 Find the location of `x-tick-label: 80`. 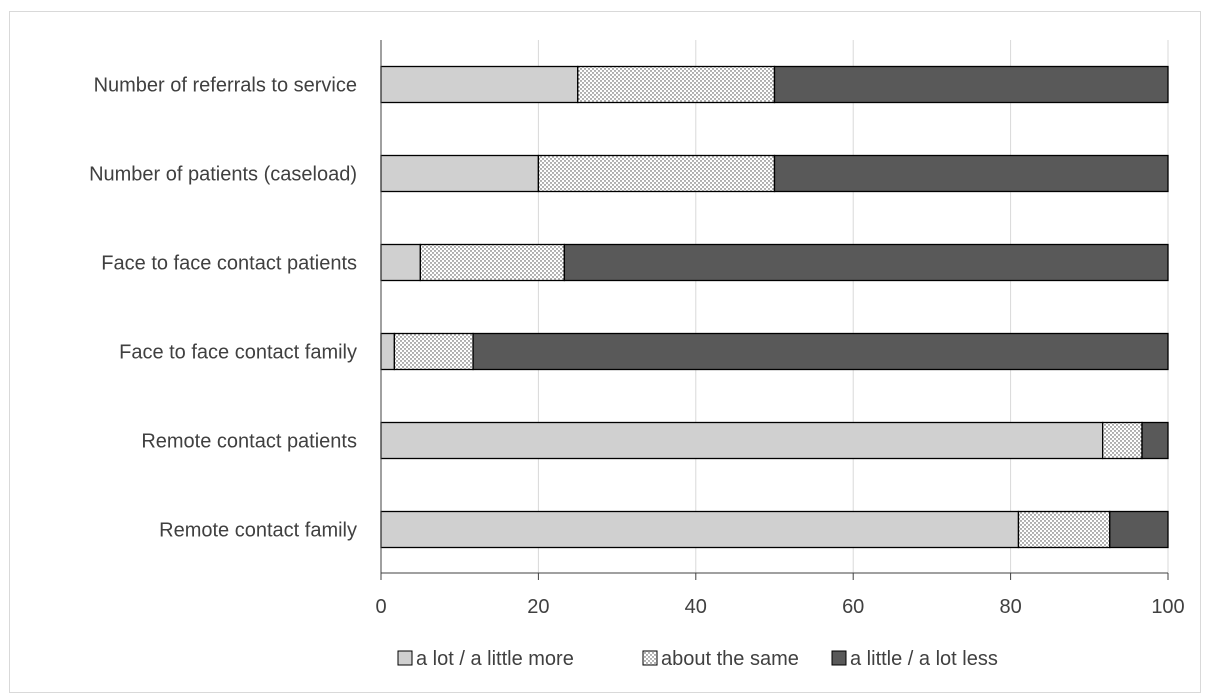

x-tick-label: 80 is located at coordinates (1010, 607).